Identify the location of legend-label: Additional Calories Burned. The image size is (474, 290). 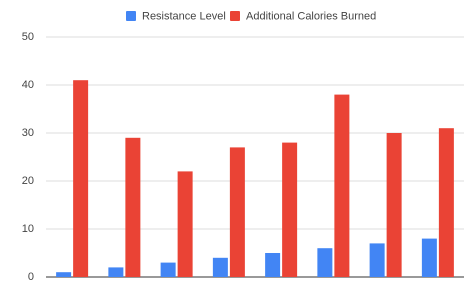
(311, 16).